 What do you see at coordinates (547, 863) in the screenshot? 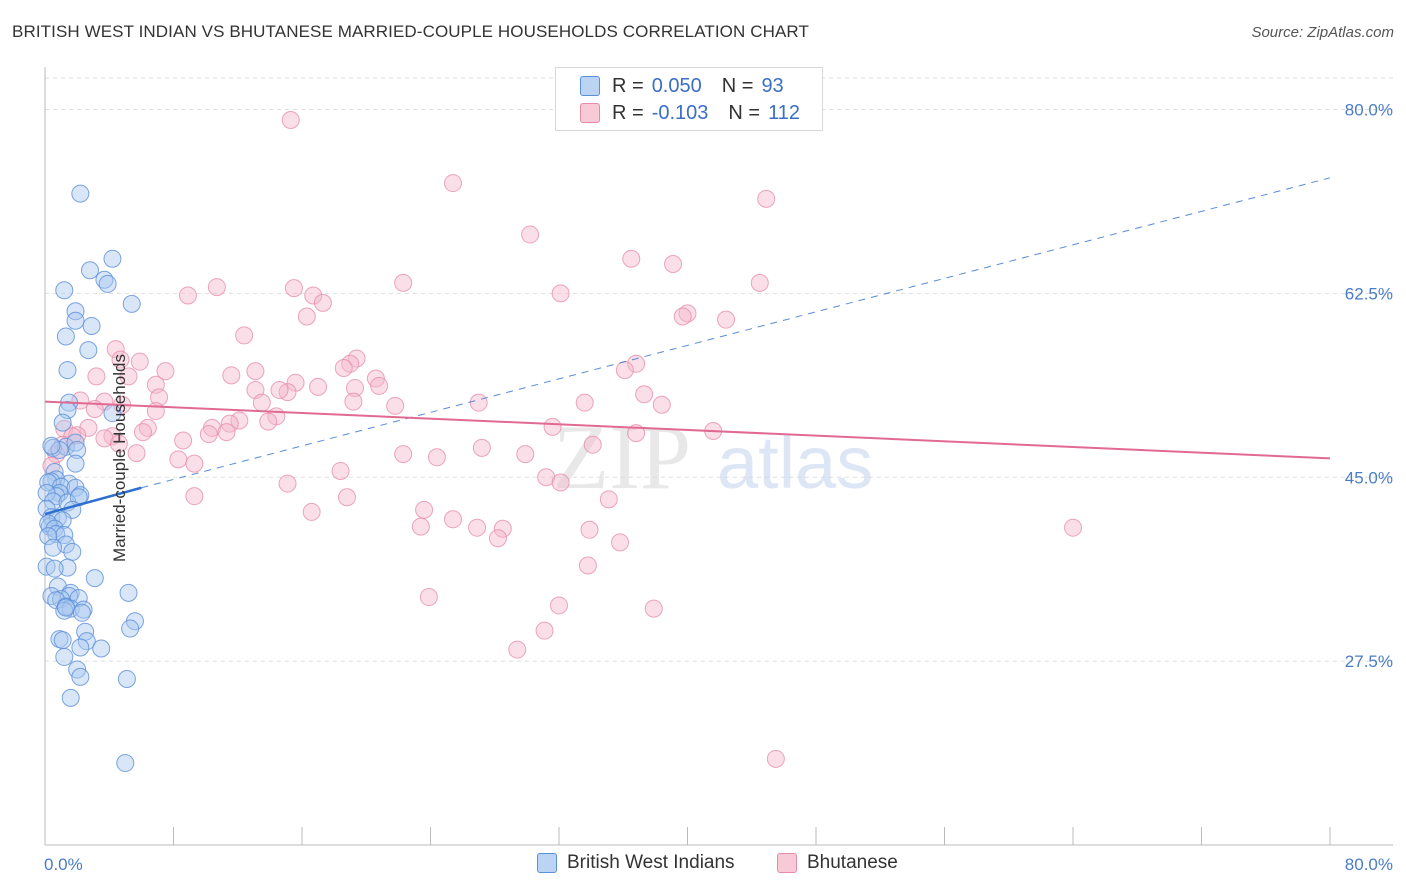
I see `series-swatch-blue` at bounding box center [547, 863].